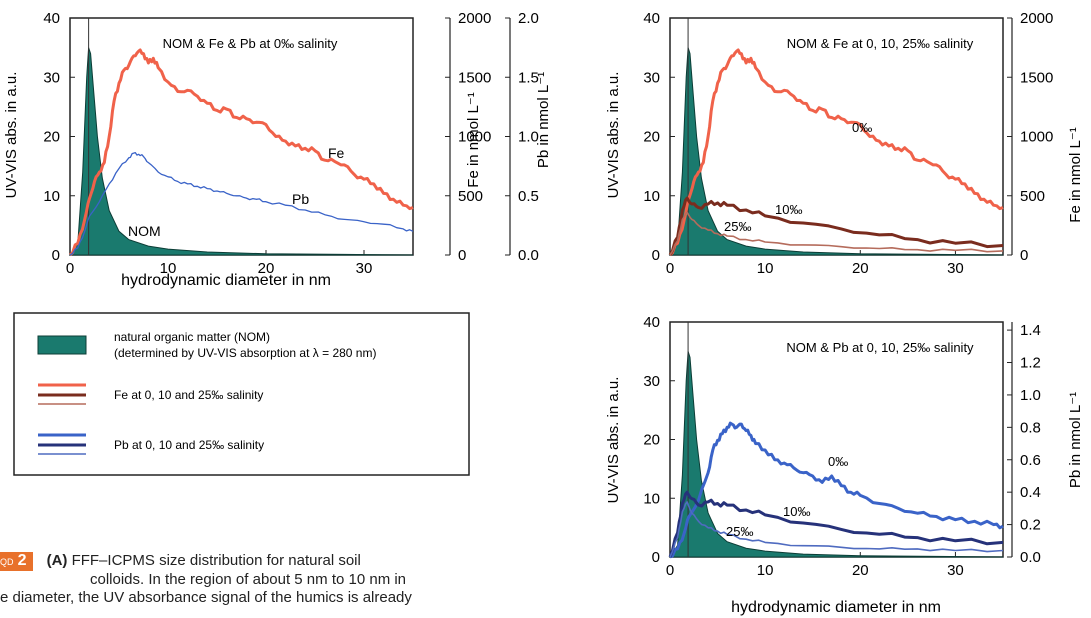 The height and width of the screenshot is (618, 1091). What do you see at coordinates (1030, 492) in the screenshot?
I see `right-tick-label: 0.4` at bounding box center [1030, 492].